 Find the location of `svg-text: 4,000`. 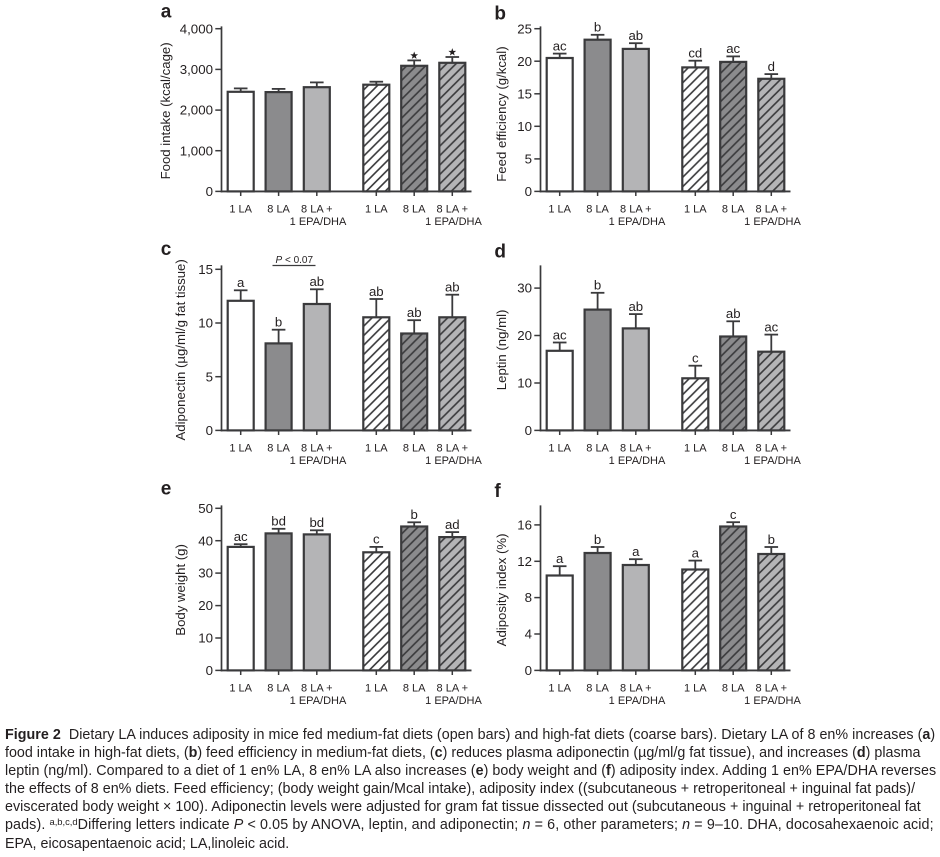

svg-text: 4,000 is located at coordinates (196, 28).